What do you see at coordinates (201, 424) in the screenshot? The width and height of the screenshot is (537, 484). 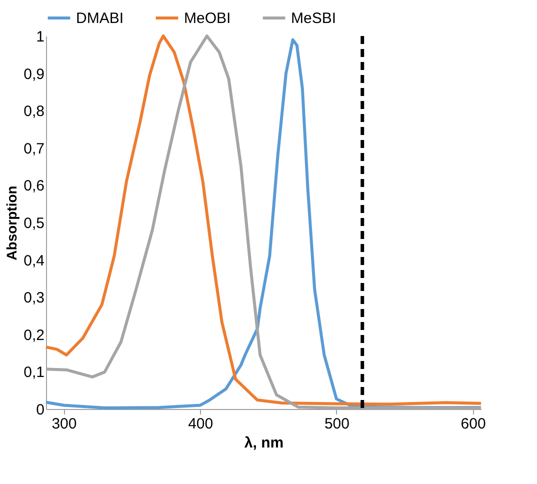 I see `x-tick-label: 400` at bounding box center [201, 424].